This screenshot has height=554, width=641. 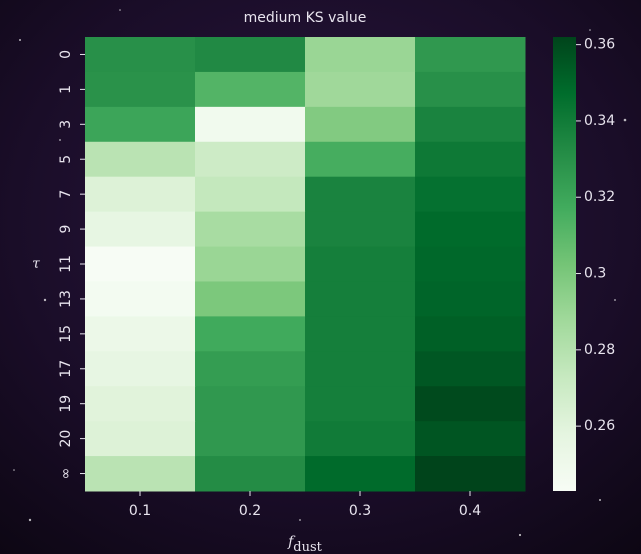 What do you see at coordinates (599, 197) in the screenshot?
I see `colorbar-tick-label: 0.32` at bounding box center [599, 197].